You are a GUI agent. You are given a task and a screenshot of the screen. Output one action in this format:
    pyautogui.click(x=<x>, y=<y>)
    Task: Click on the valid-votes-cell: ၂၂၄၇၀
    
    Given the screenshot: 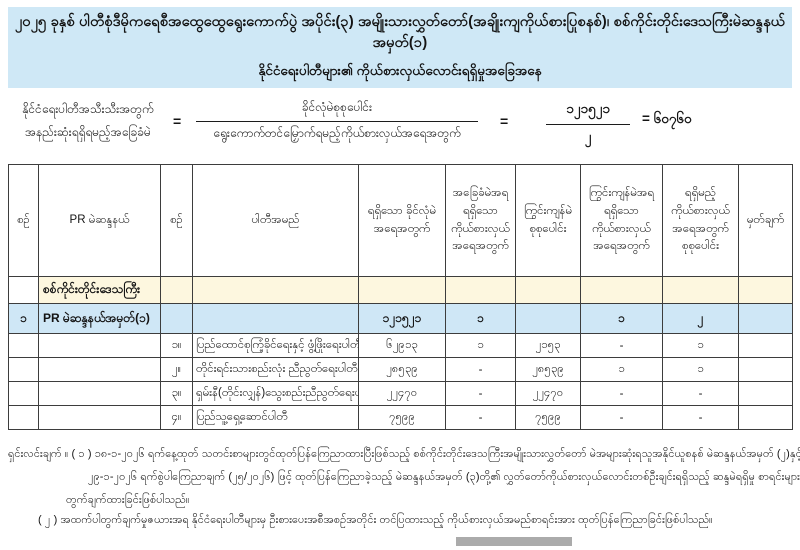 What is the action you would take?
    pyautogui.click(x=402, y=393)
    